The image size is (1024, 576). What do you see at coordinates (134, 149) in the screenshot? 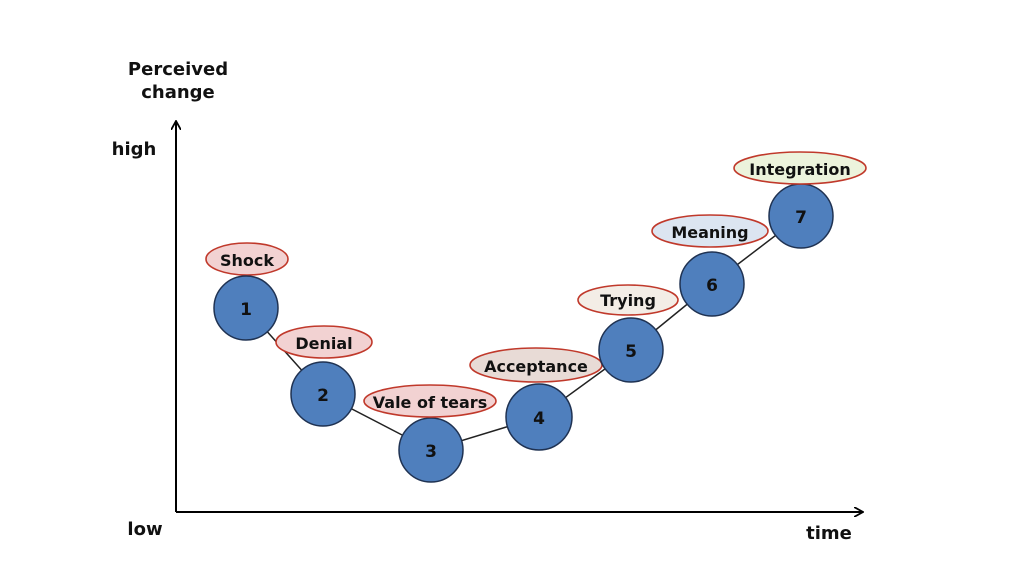
I see `y-axis-high-label: high` at bounding box center [134, 149].